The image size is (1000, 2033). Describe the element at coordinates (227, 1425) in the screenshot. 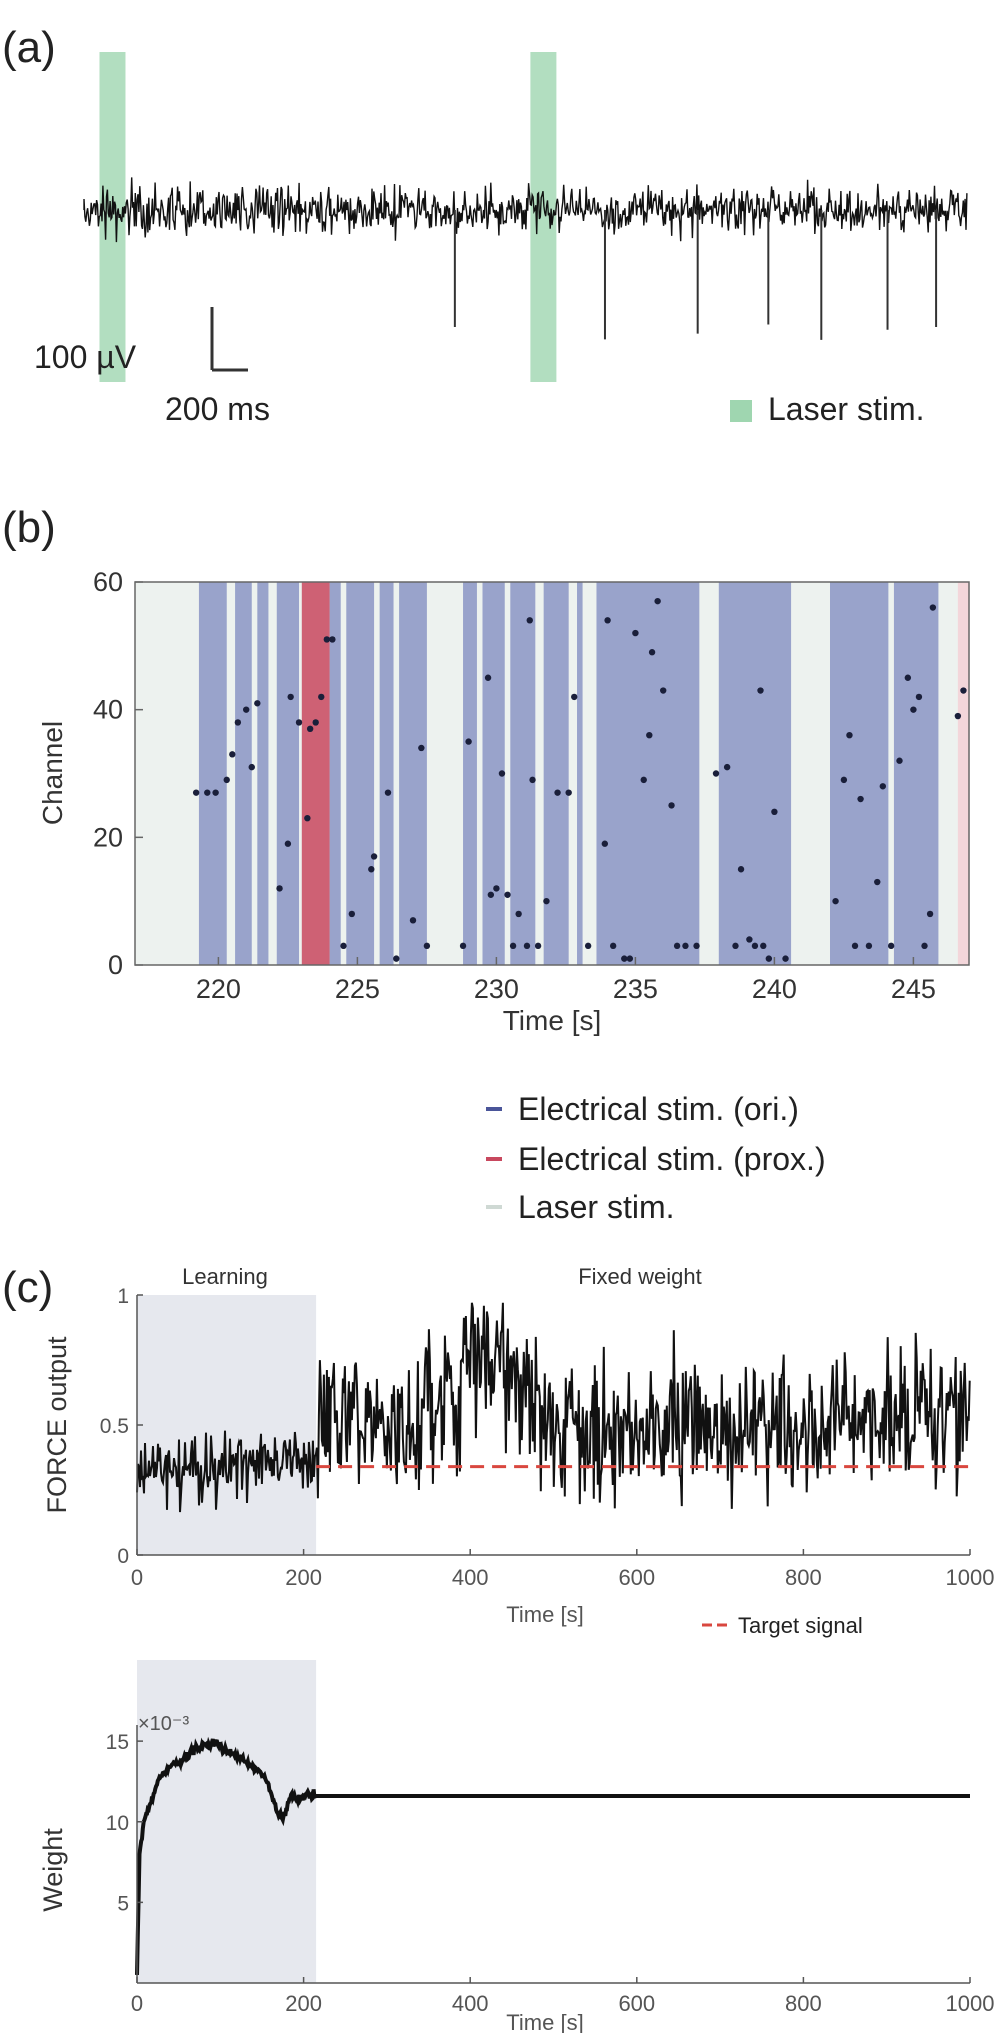

I see `learning-region` at that location.